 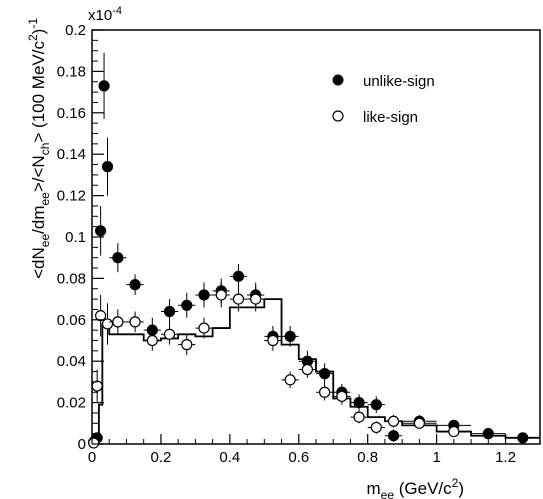 What do you see at coordinates (71, 196) in the screenshot?
I see `y-tick-label: 0.12` at bounding box center [71, 196].